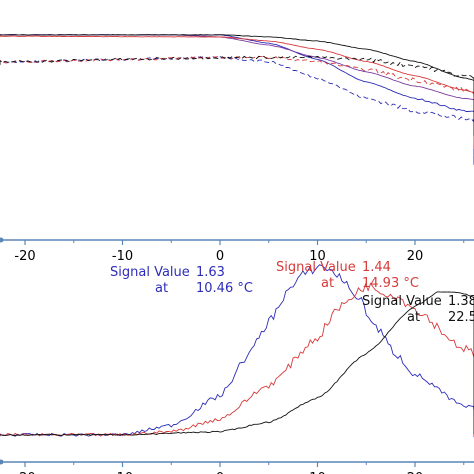 The width and height of the screenshot is (474, 474). Describe the element at coordinates (2, 240) in the screenshot. I see `top-axis-handle` at that location.